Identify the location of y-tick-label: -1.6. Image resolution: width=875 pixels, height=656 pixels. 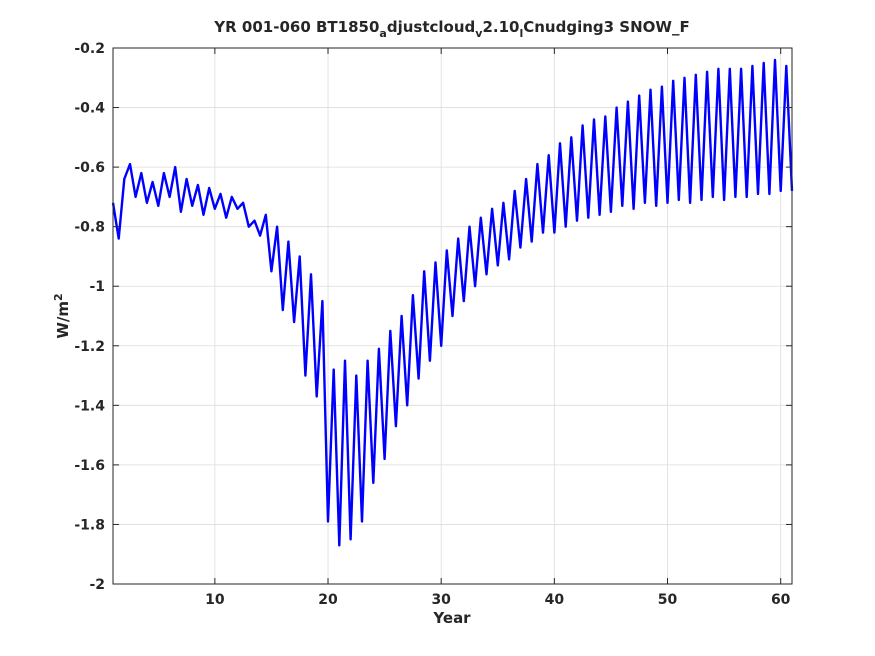
(89, 466).